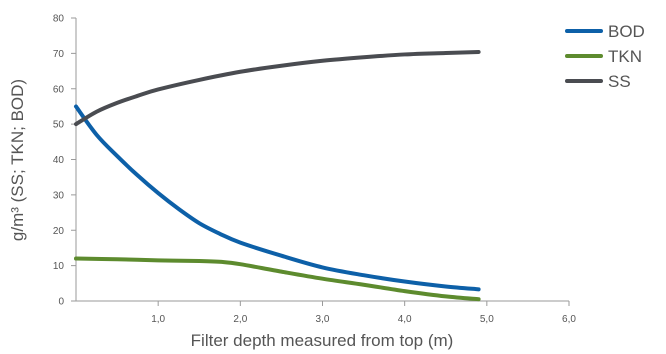  What do you see at coordinates (626, 31) in the screenshot?
I see `legend-label-bod: BOD` at bounding box center [626, 31].